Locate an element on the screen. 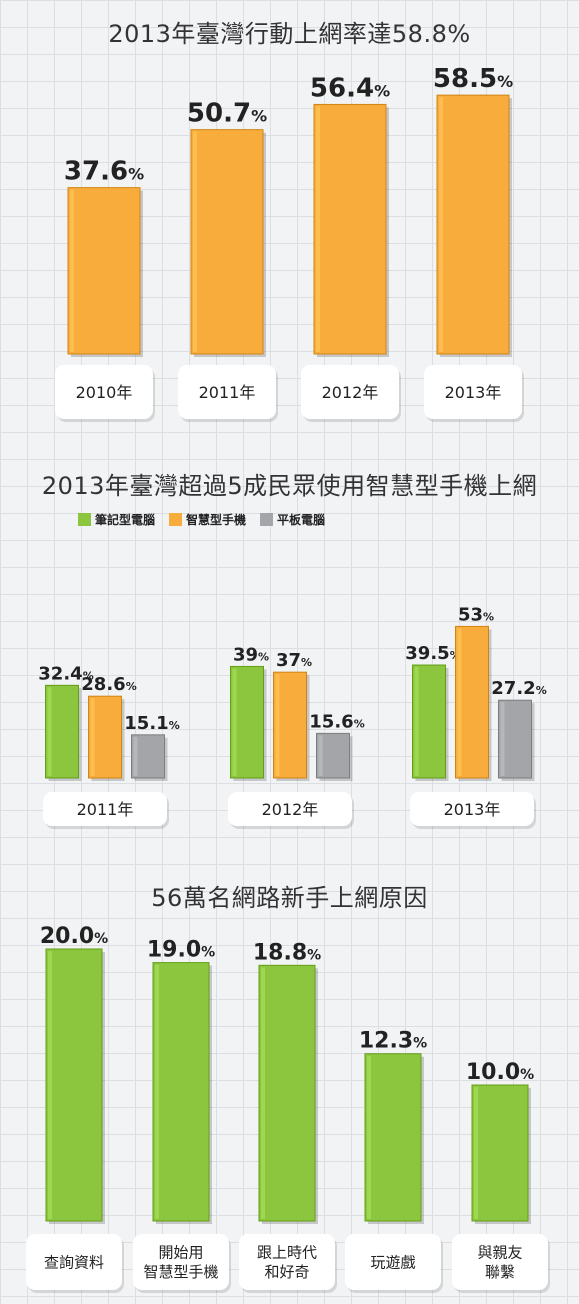 This screenshot has width=579, height=1304. bar-1-0-highlight is located at coordinates (234, 722).